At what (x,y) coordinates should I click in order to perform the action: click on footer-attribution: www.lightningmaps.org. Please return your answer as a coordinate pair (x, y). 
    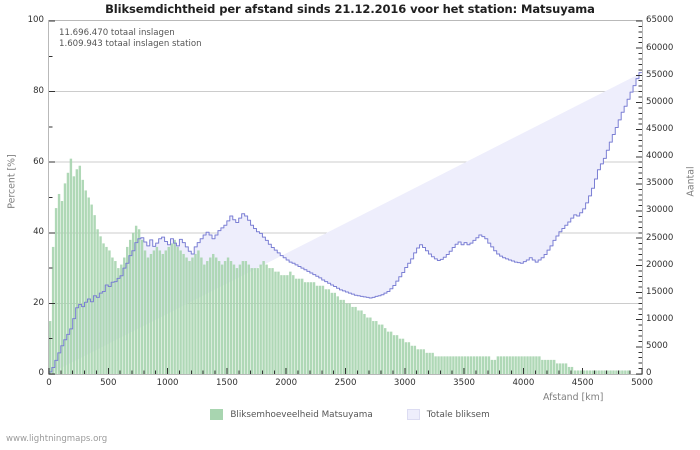
    Looking at the image, I should click on (57, 439).